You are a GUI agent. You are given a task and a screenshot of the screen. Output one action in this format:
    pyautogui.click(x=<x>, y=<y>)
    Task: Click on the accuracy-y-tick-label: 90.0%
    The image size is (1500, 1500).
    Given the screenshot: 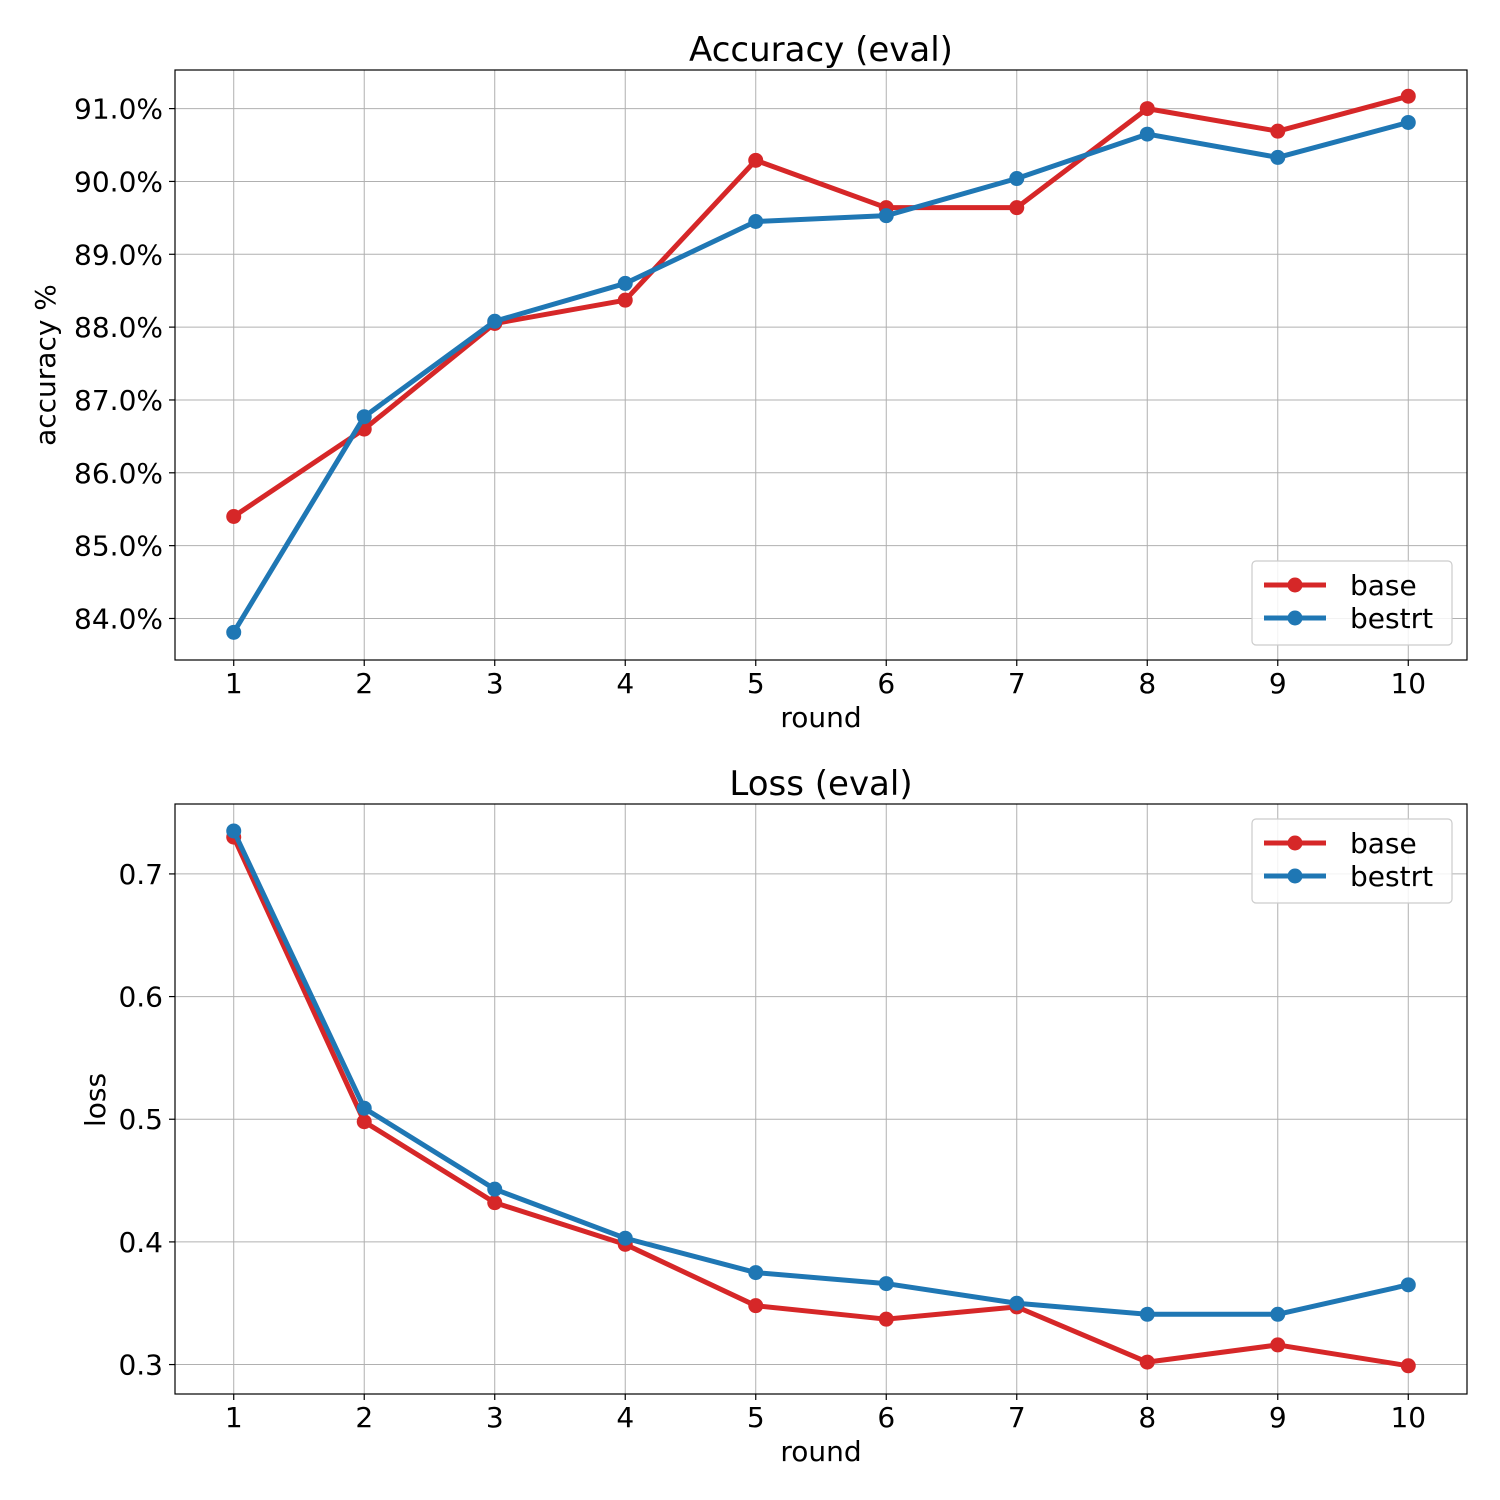 What is the action you would take?
    pyautogui.click(x=118, y=181)
    